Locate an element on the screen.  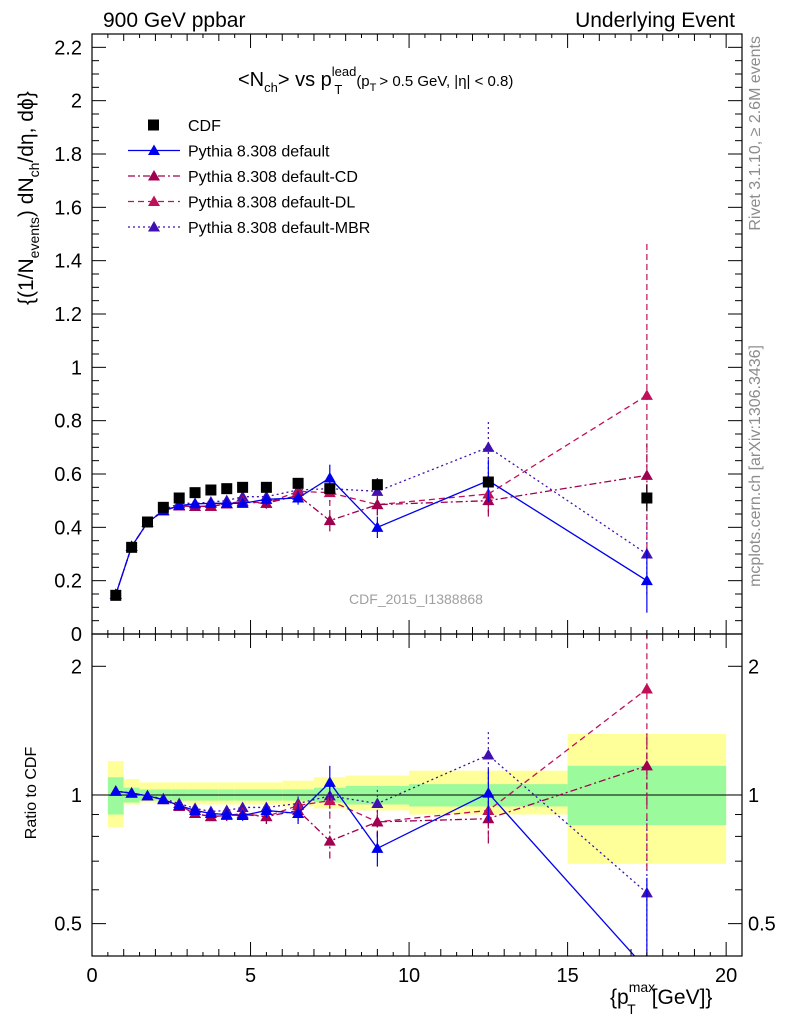
xlabel-part-b: [GeV]} is located at coordinates (682, 997).